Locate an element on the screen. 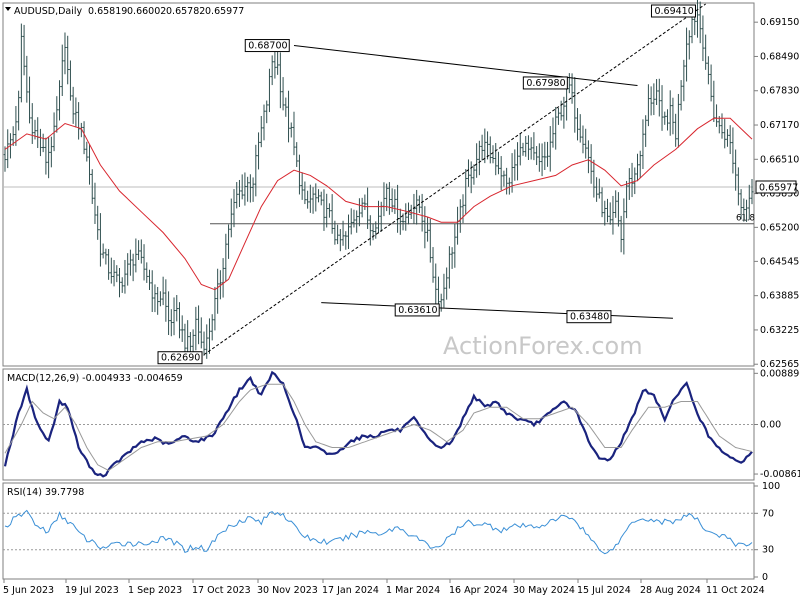 The height and width of the screenshot is (604, 800). price-annotation-label: 0.67980 is located at coordinates (545, 83).